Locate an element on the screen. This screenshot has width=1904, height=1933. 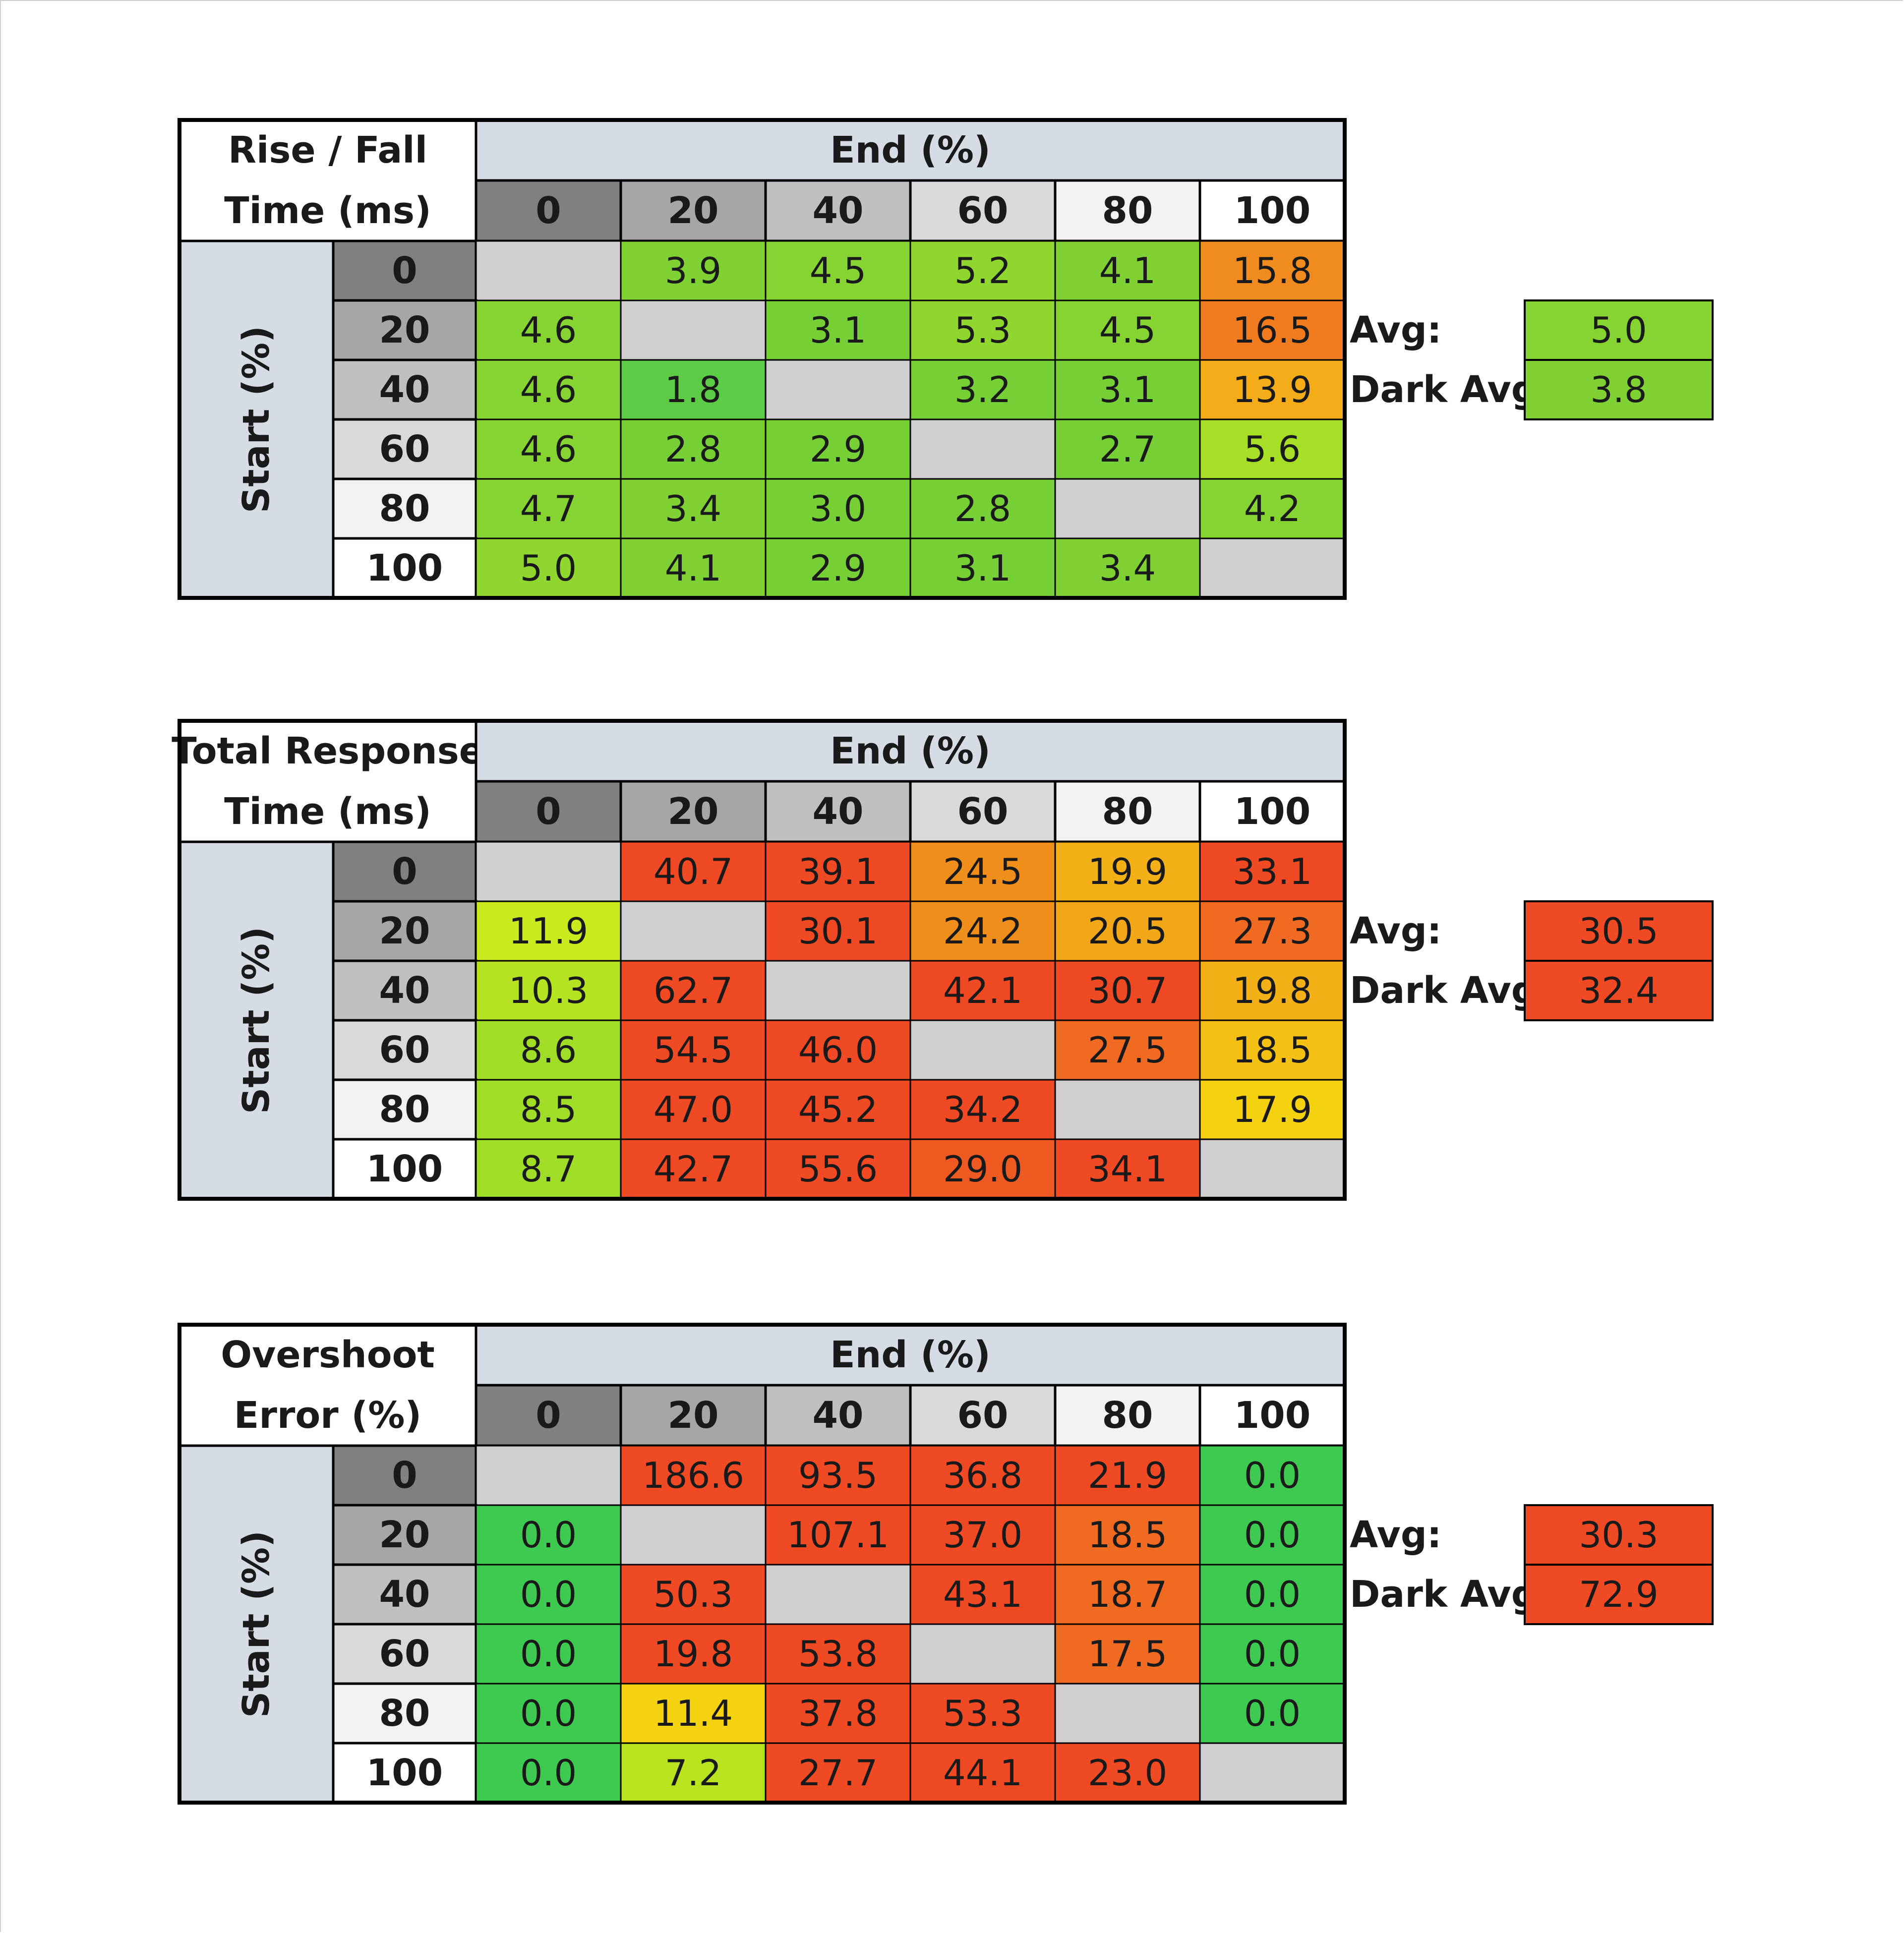
dark-avg-value: 72.9 is located at coordinates (1618, 1594).